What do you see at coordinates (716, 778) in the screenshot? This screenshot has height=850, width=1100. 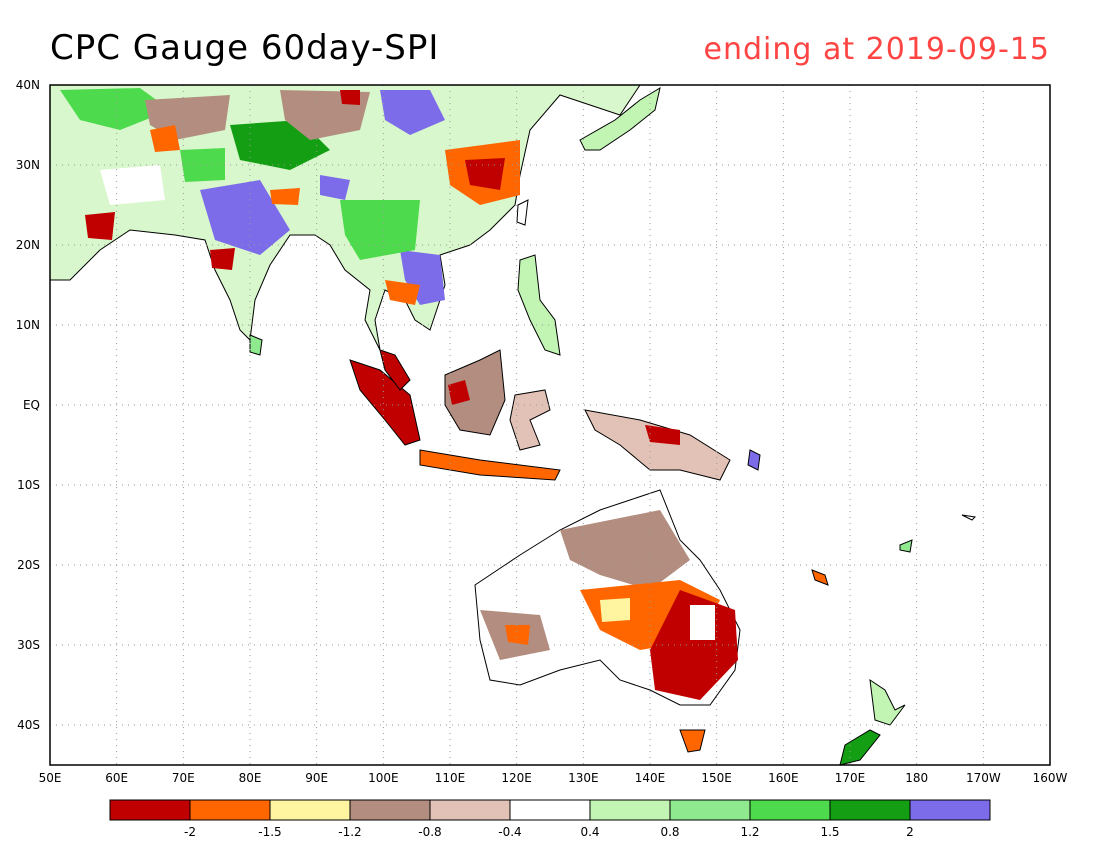 I see `lon-tick-label: 150E` at bounding box center [716, 778].